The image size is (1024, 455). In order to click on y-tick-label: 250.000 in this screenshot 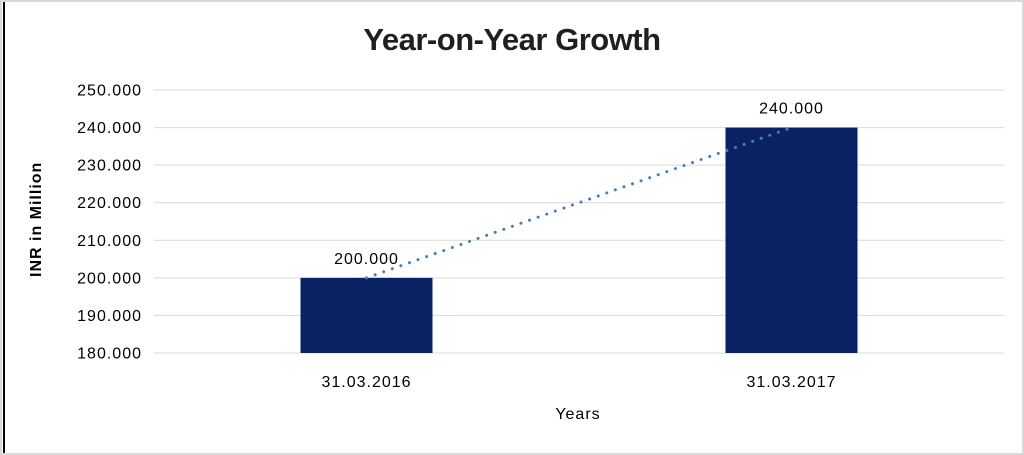, I will do `click(109, 91)`.